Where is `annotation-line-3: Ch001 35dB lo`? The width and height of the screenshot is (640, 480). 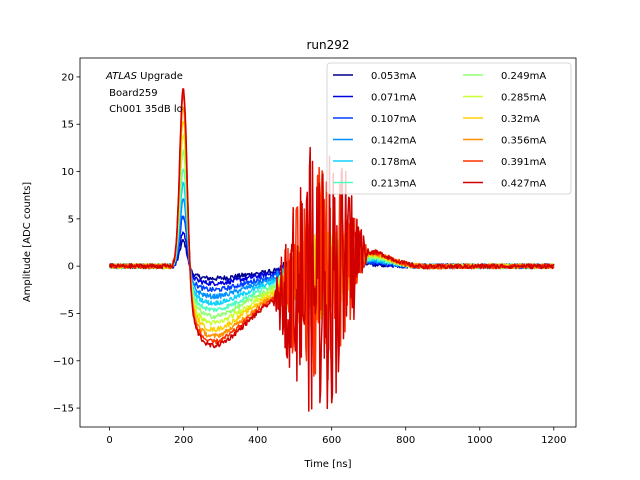 annotation-line-3: Ch001 35dB lo is located at coordinates (144, 109).